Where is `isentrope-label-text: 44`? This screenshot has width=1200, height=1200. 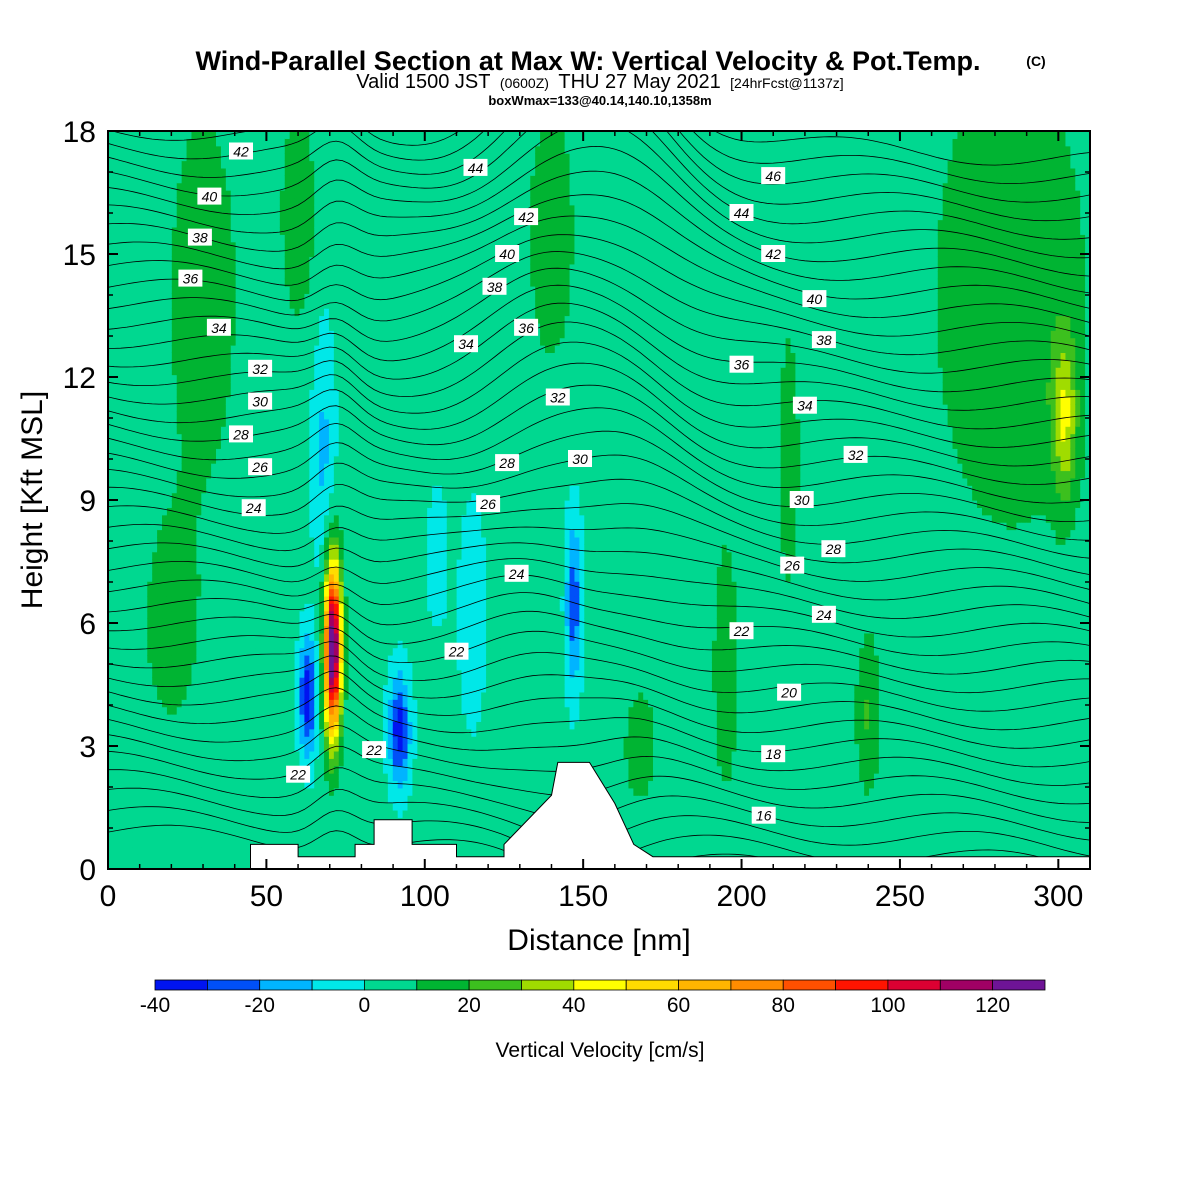 isentrope-label-text: 44 is located at coordinates (476, 168).